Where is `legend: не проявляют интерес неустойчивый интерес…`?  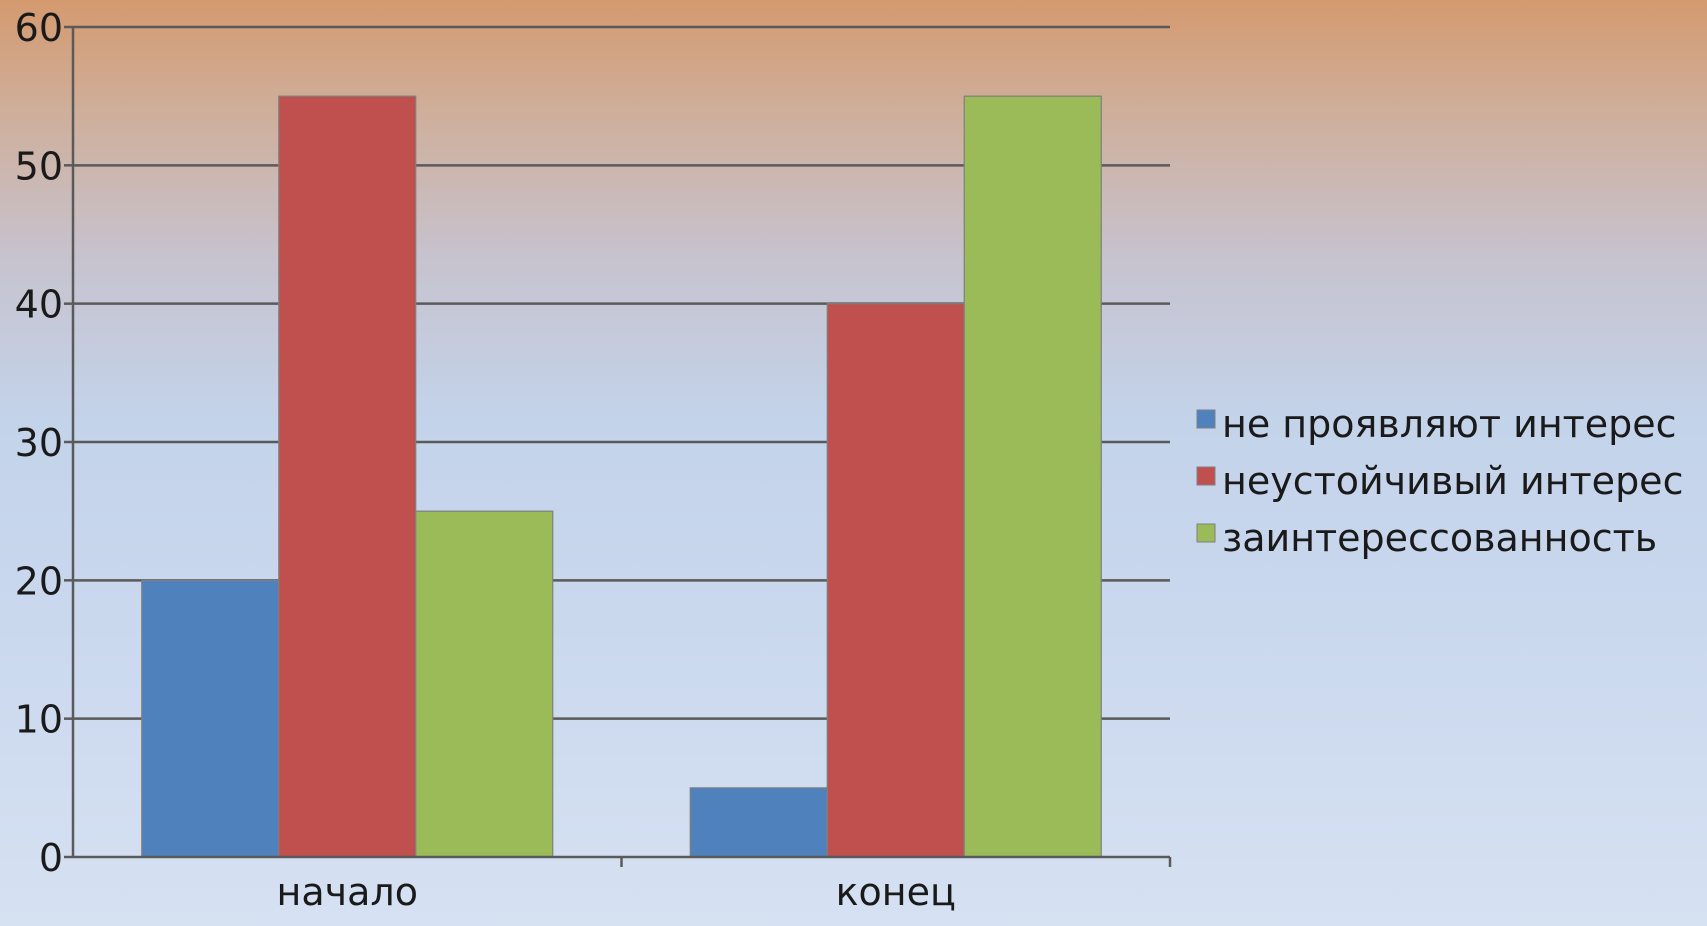 legend: не проявляют интерес неустойчивый интерес… is located at coordinates (1439, 481).